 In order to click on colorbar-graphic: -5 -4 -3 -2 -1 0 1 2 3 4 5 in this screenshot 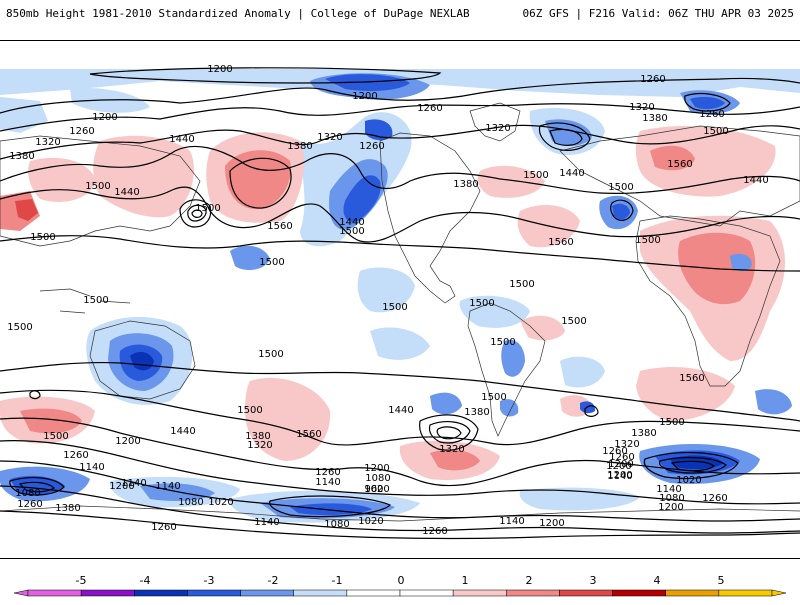, I will do `click(400, 585)`.